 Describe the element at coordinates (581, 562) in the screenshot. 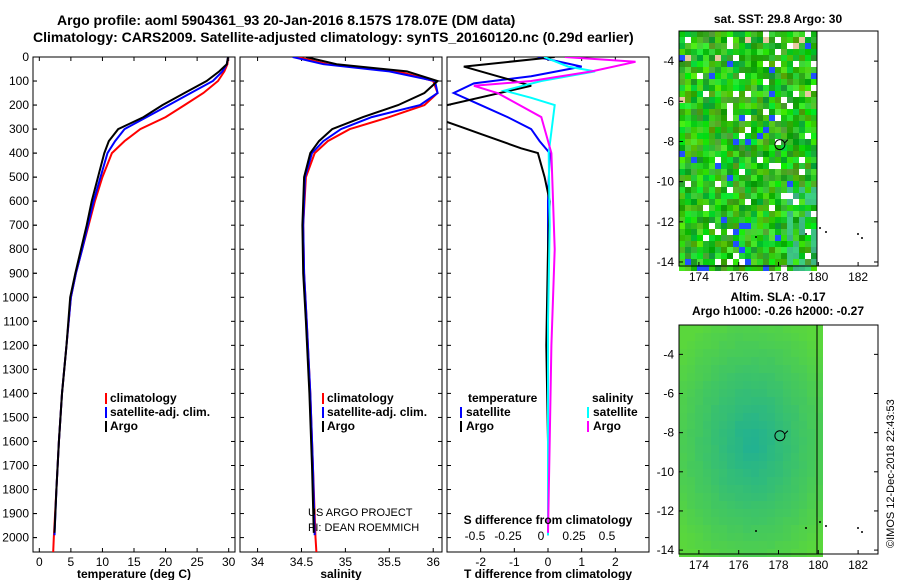

I see `difference-profile-xtick-label: 1` at that location.